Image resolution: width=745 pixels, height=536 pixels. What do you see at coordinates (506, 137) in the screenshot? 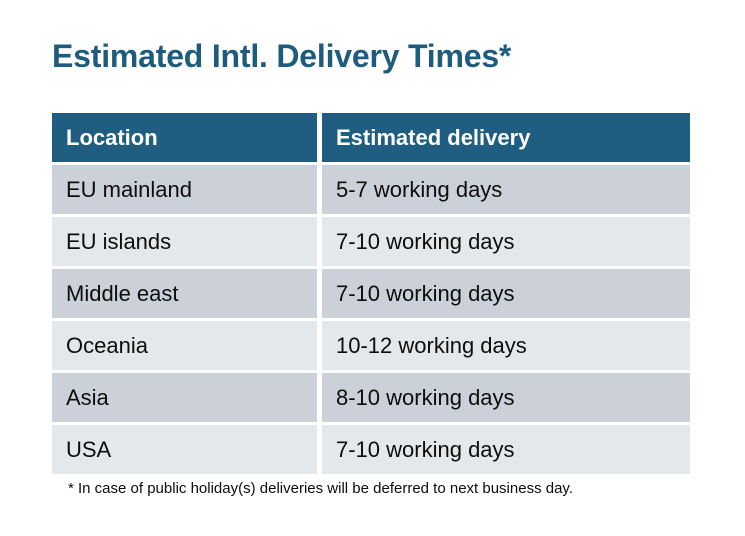
I see `column-header-estimated-delivery: Estimated delivery` at bounding box center [506, 137].